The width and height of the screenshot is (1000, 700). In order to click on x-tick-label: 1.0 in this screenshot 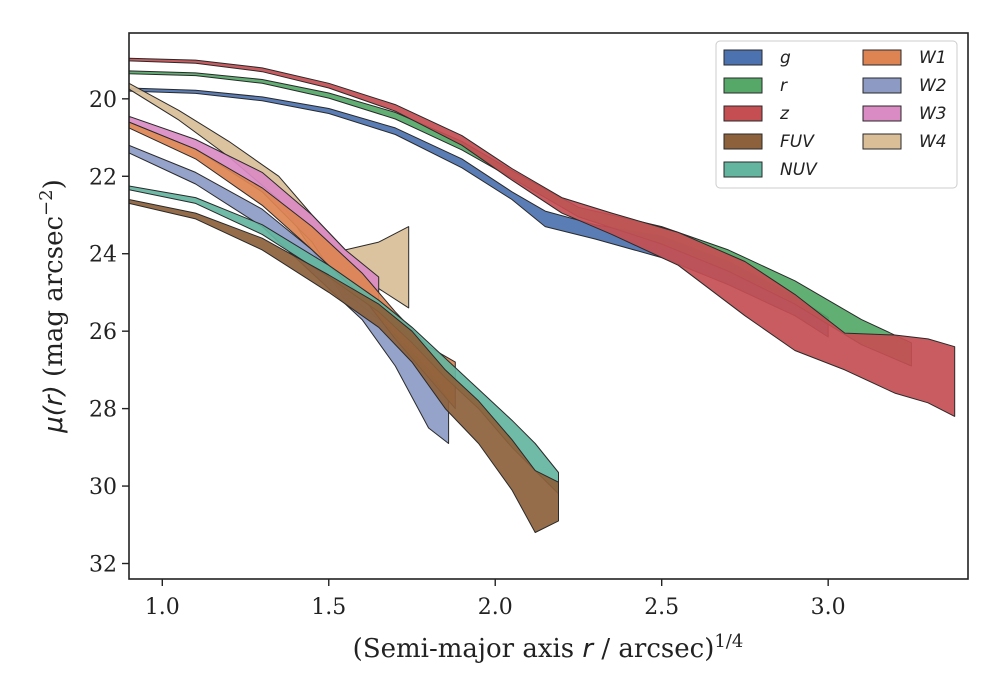, I will do `click(162, 607)`.